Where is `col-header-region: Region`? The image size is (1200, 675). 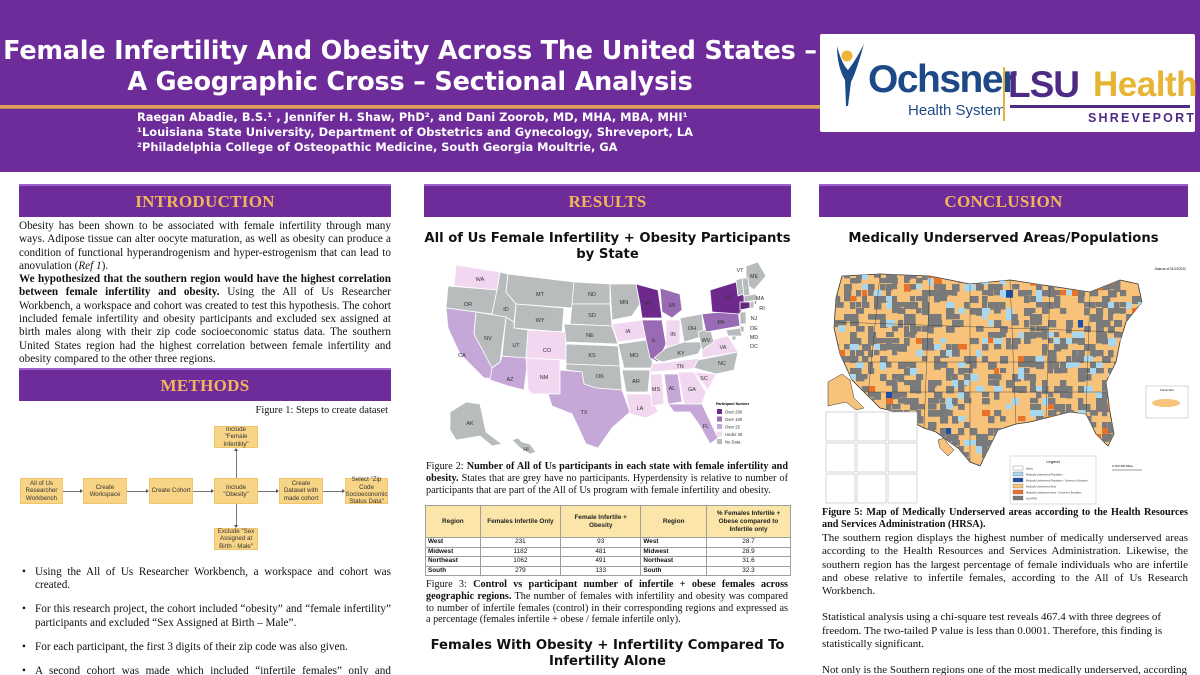 col-header-region: Region is located at coordinates (453, 521).